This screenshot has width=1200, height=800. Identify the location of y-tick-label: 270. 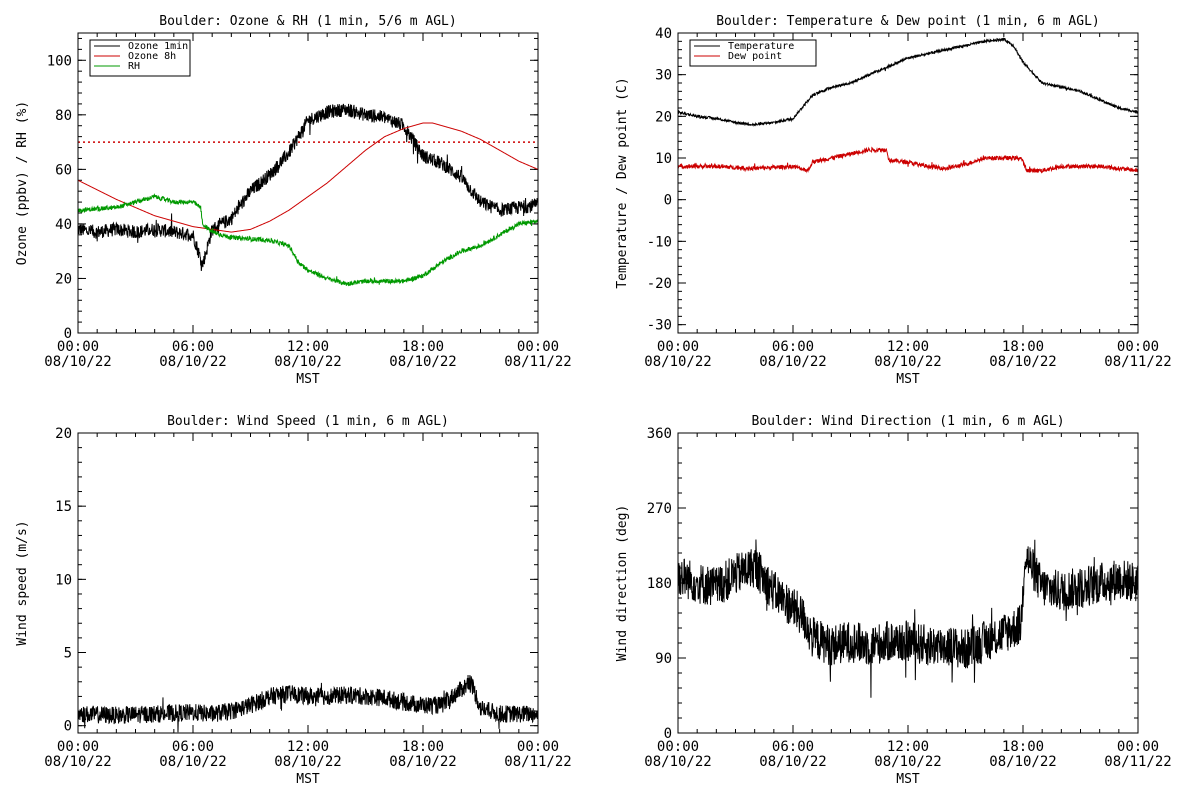
(659, 509).